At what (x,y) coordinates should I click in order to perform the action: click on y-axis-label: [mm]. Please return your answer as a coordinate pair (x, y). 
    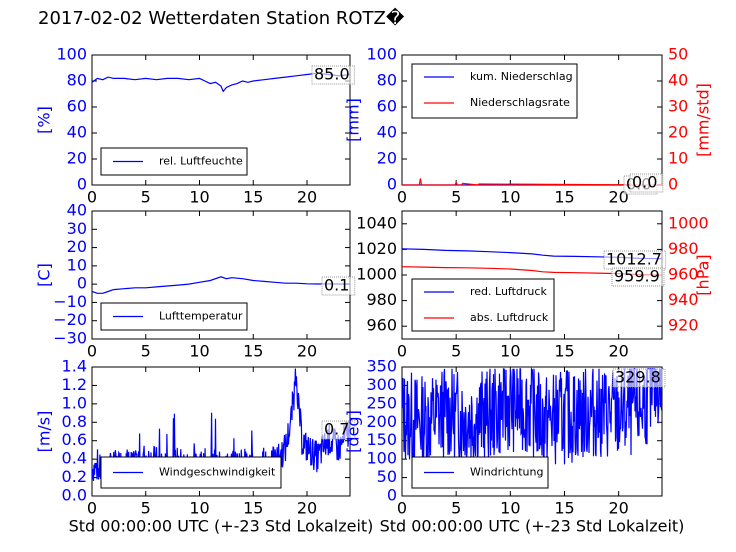
    Looking at the image, I should click on (353, 120).